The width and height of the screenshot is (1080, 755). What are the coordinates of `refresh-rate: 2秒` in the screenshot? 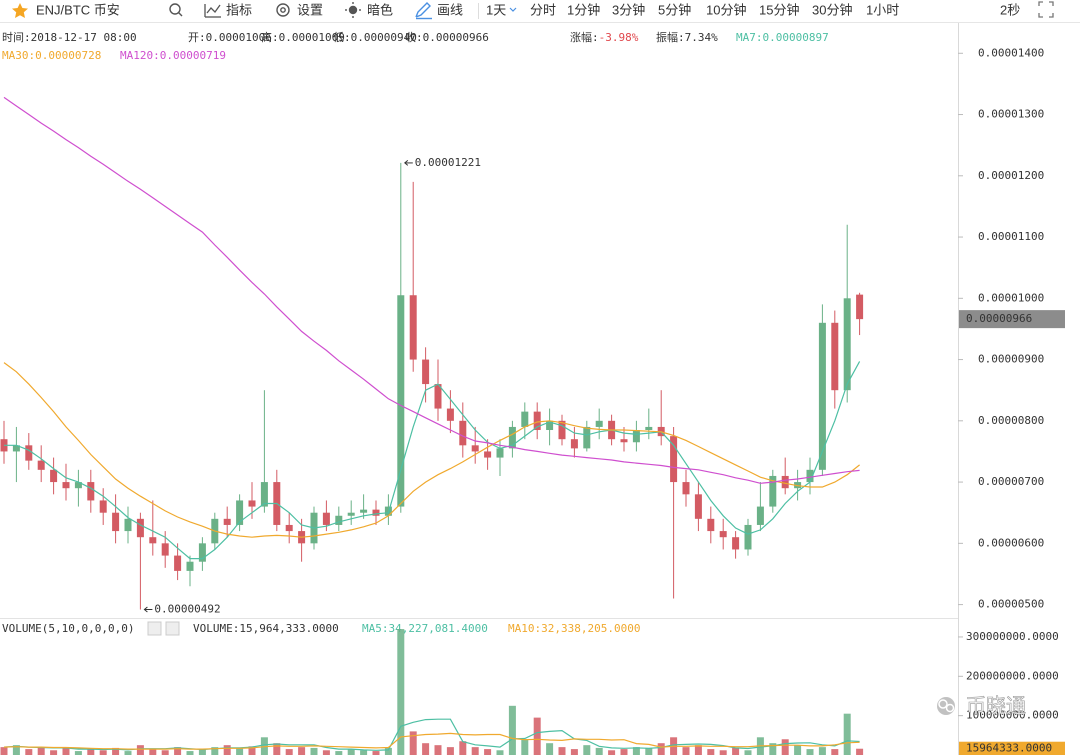 It's located at (1010, 9).